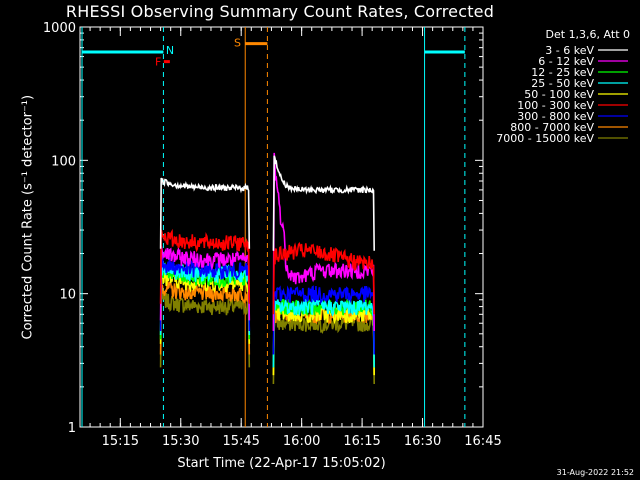  What do you see at coordinates (281, 463) in the screenshot?
I see `x-axis-label: Start Time (22-Apr-17 15:05:02)` at bounding box center [281, 463].